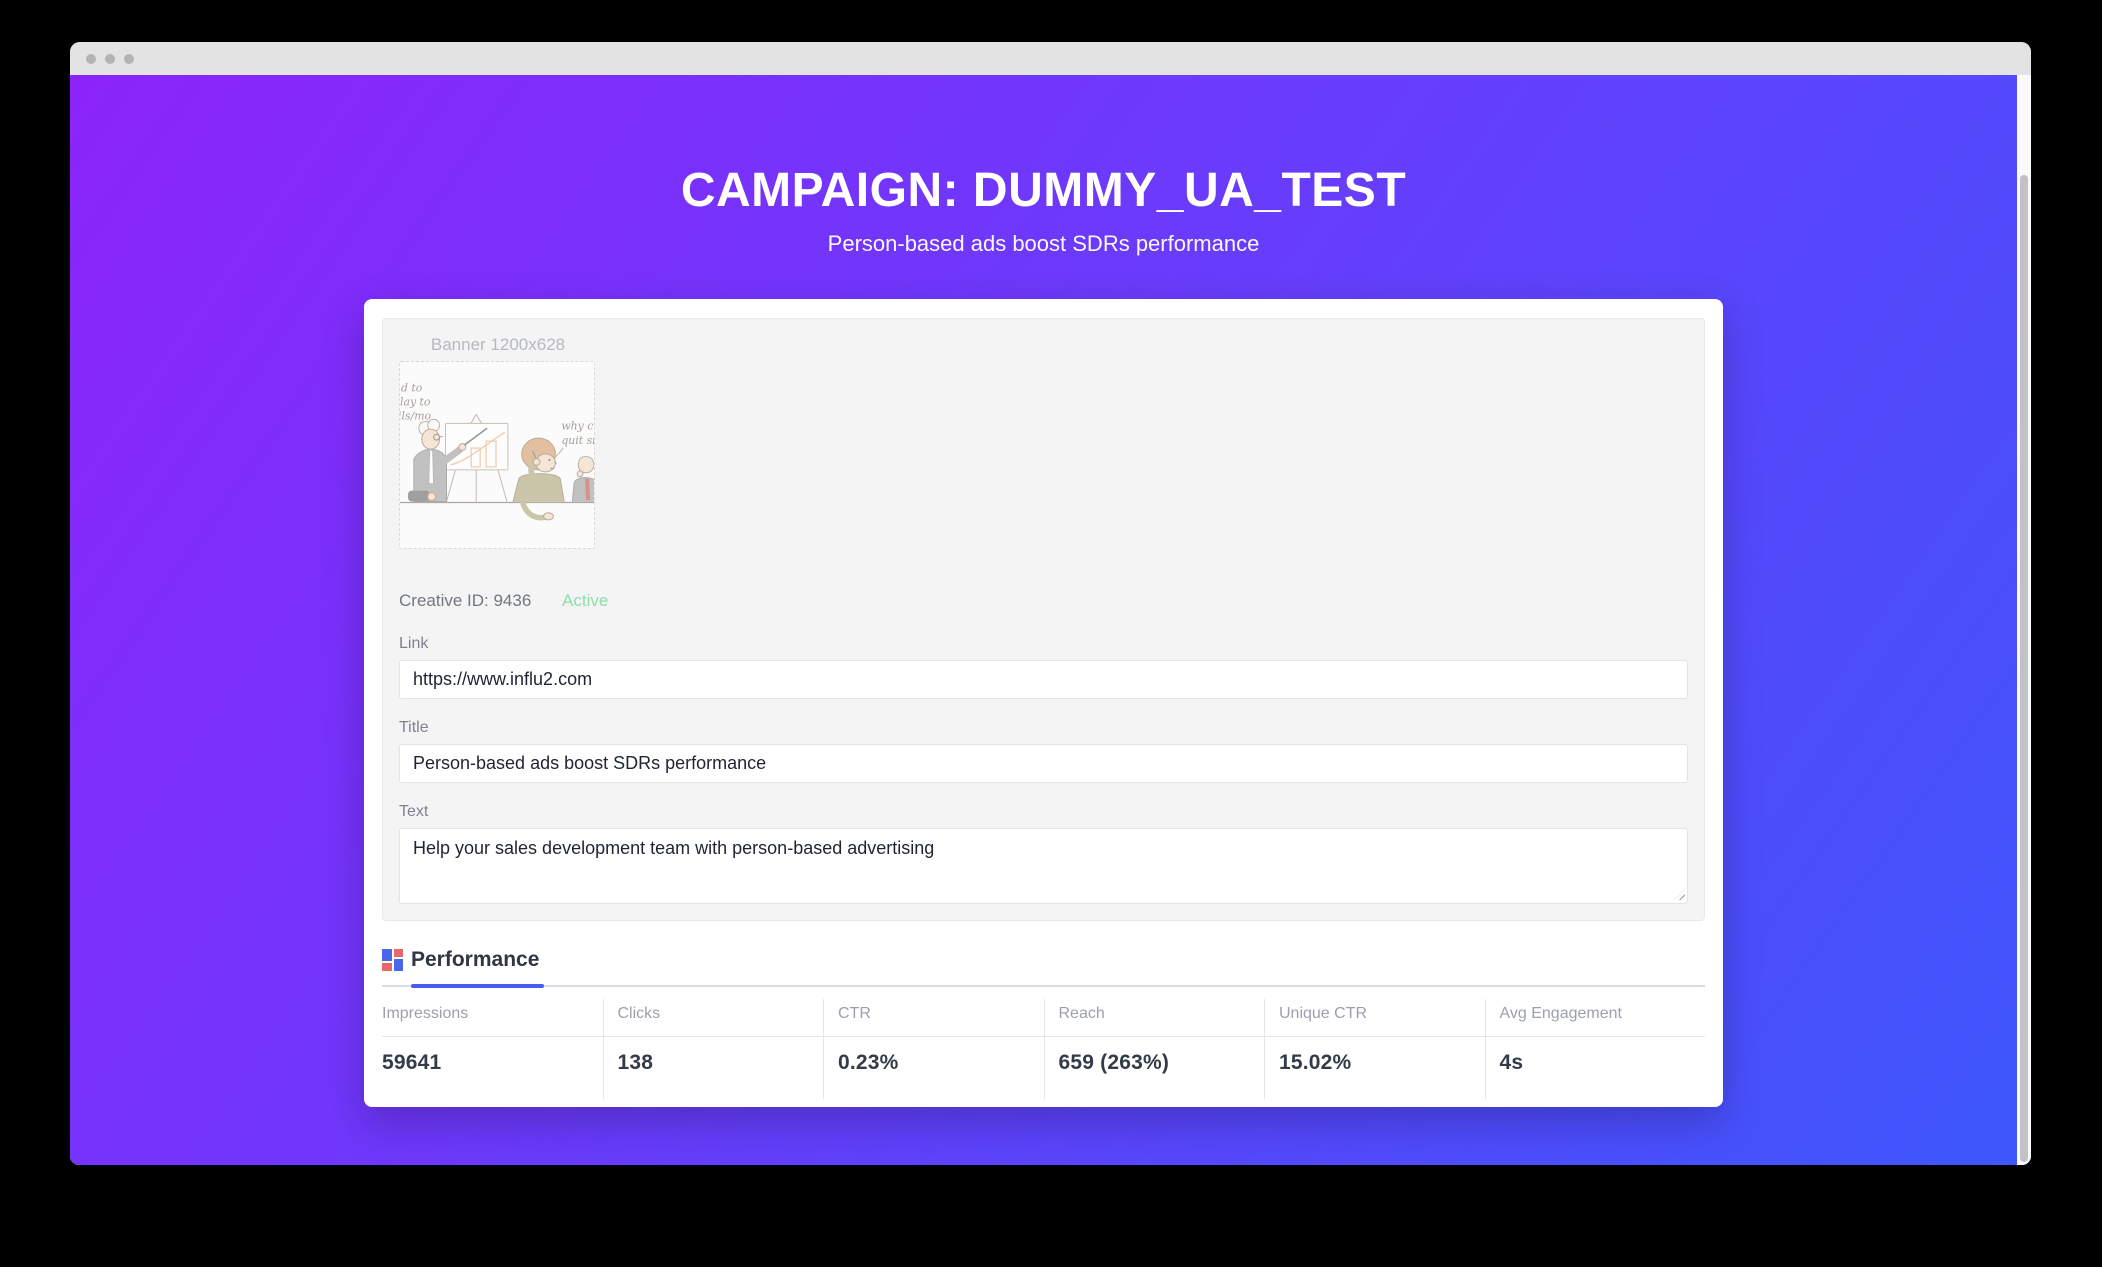 The image size is (2102, 1267). I want to click on tab-performance: Performance, so click(460, 960).